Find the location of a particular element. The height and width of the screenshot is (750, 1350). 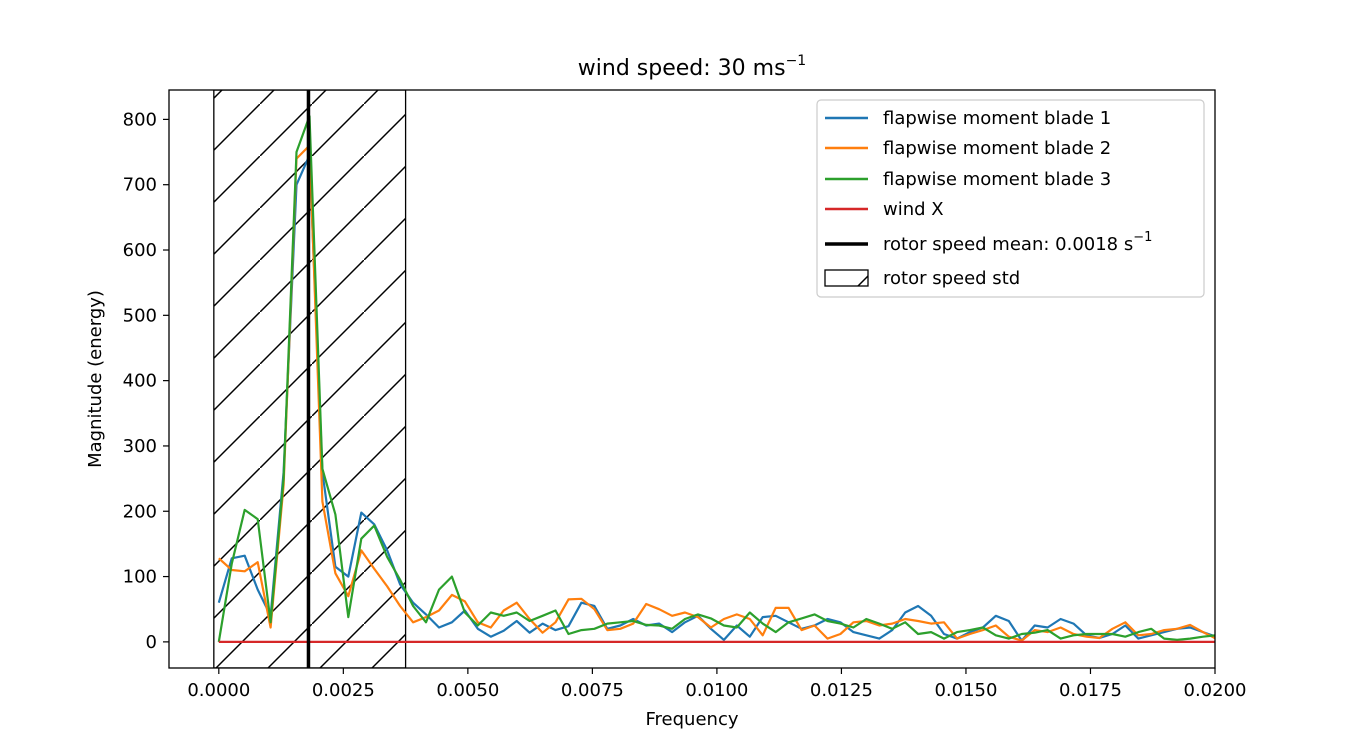

x-tick-label: 0.0075 is located at coordinates (592, 690).